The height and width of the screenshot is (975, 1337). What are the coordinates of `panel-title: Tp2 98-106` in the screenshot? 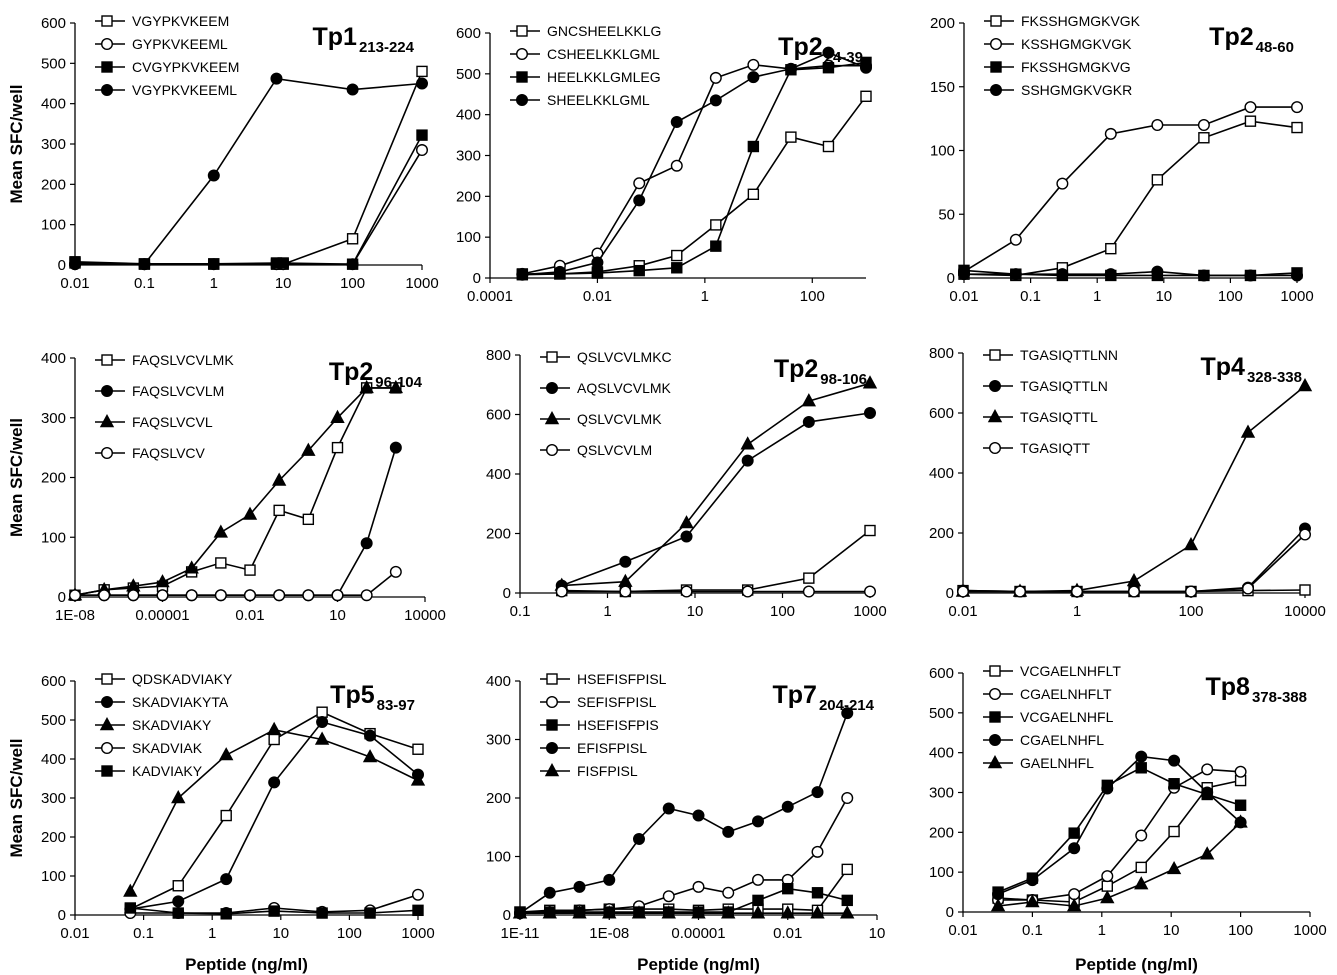 It's located at (820, 371).